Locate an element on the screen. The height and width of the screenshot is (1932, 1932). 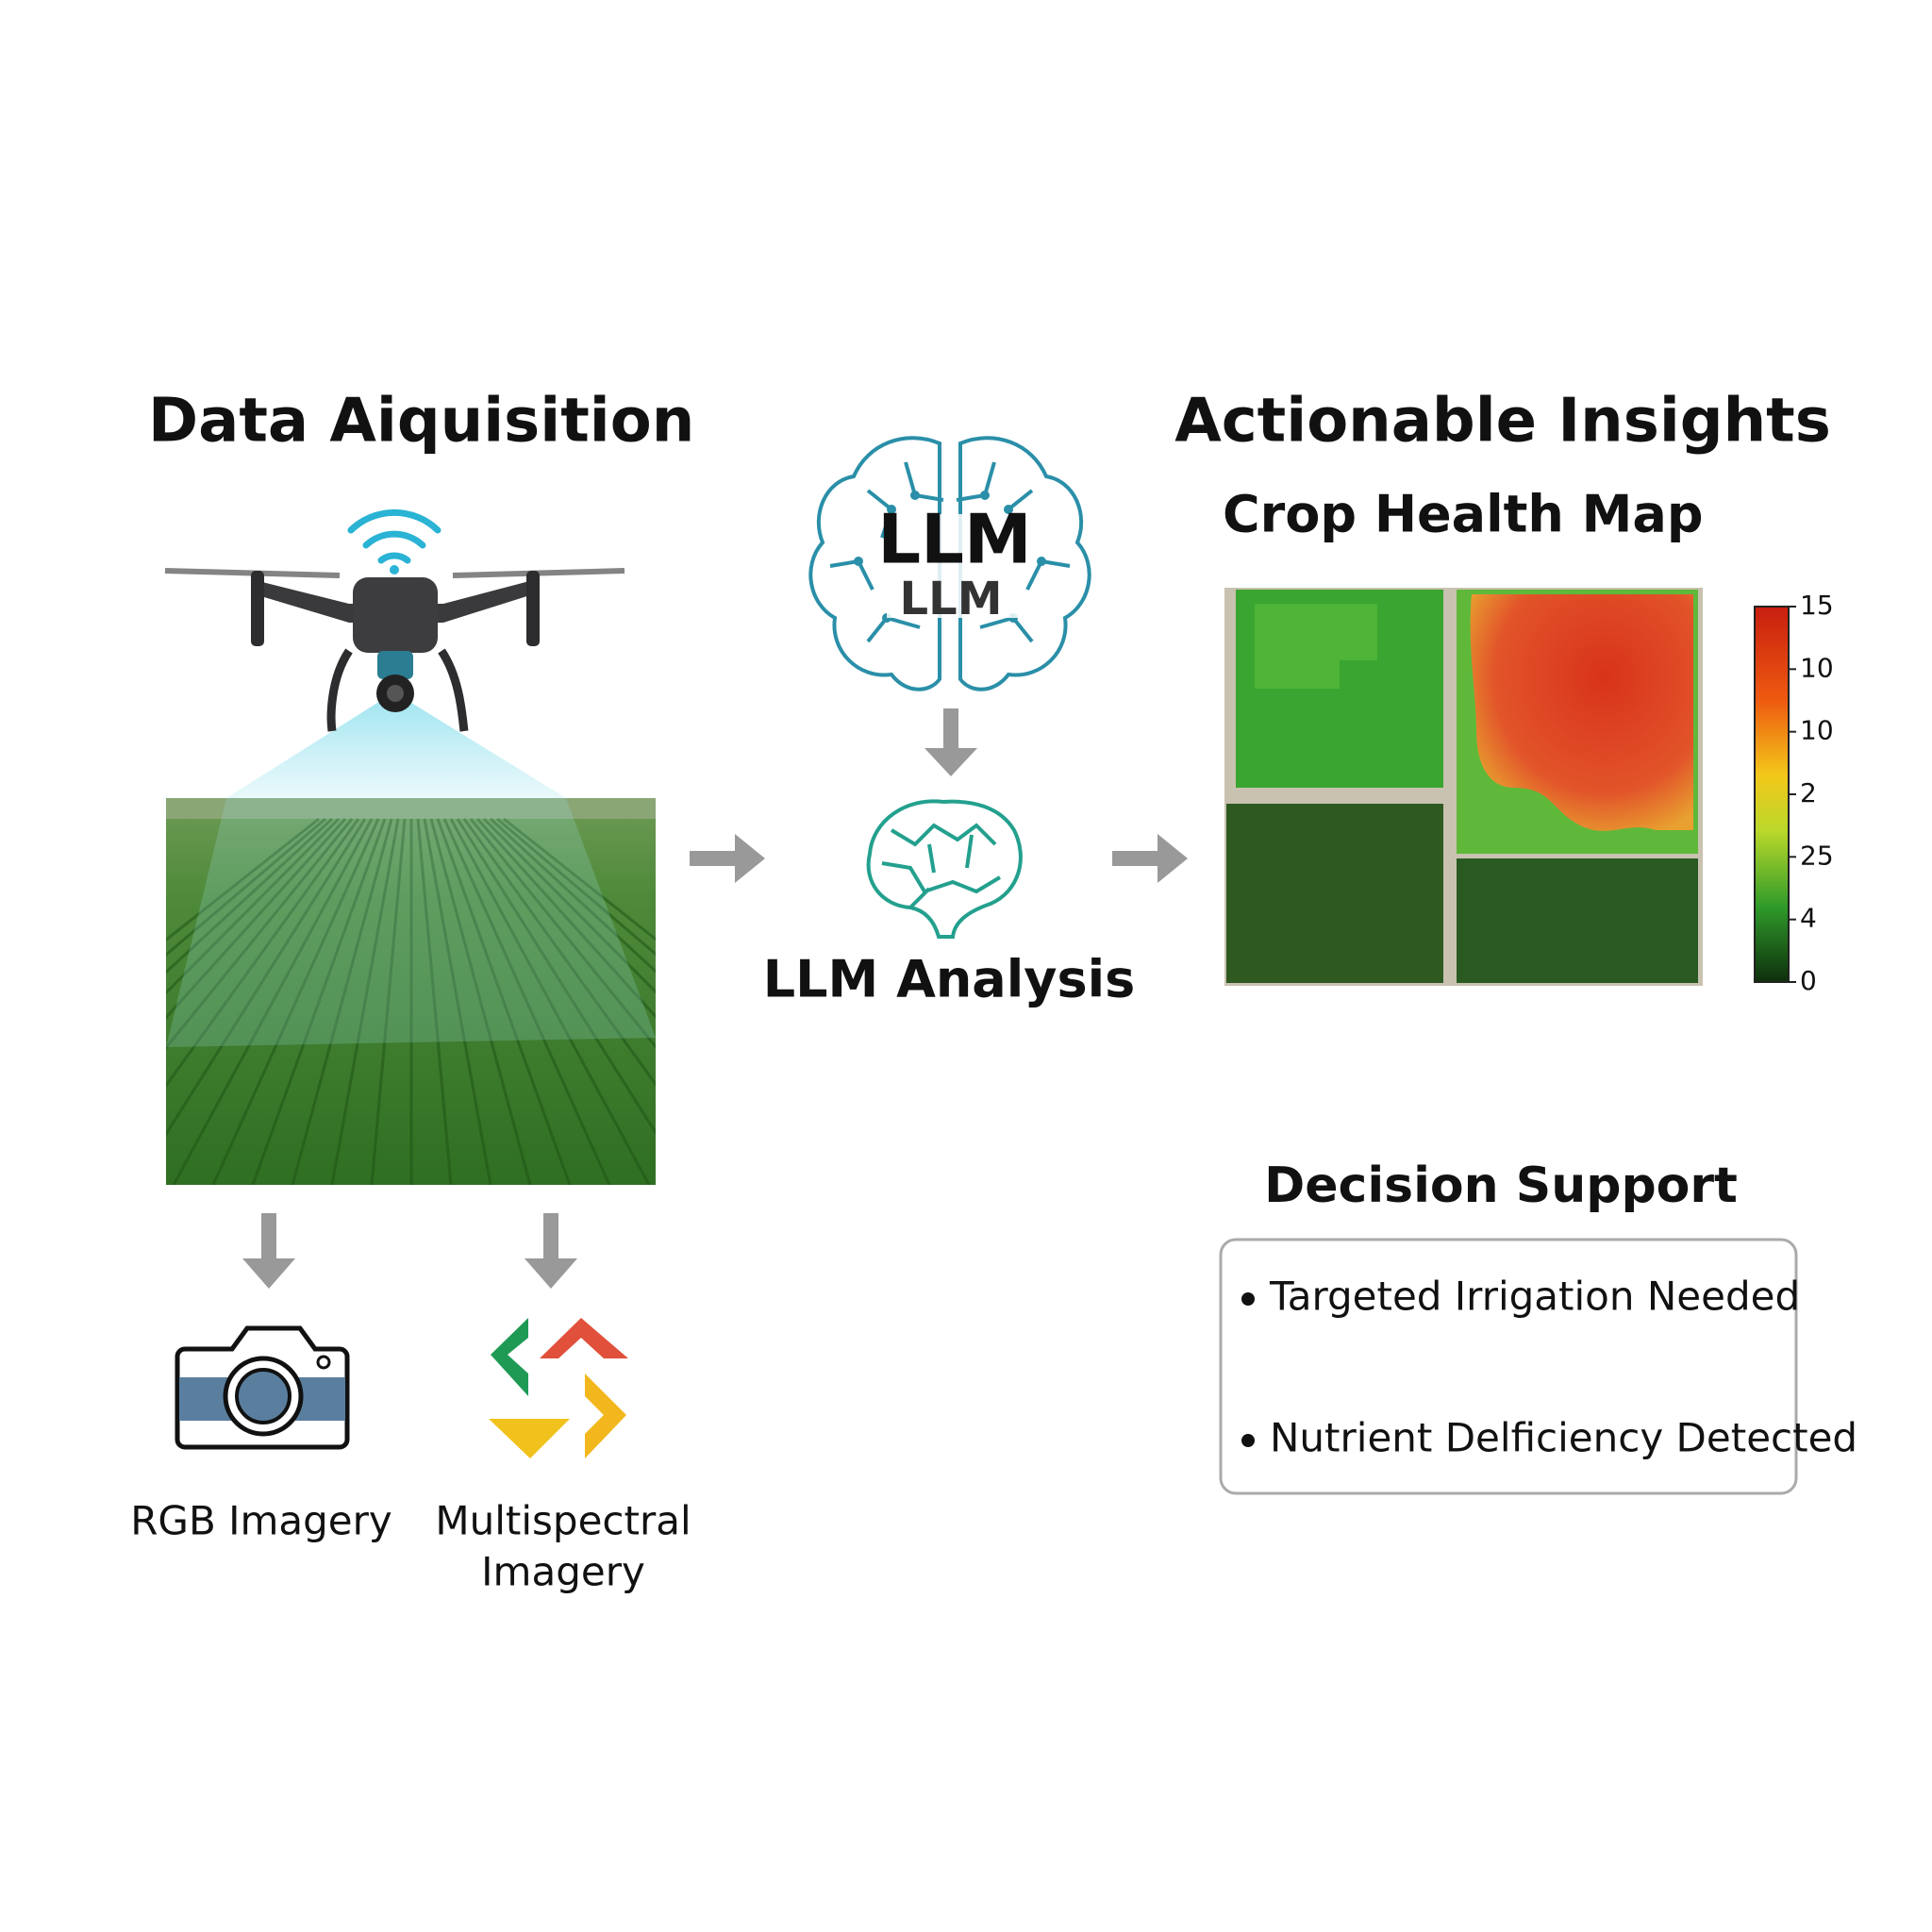
acquisition-title: Data Aiquisition is located at coordinates (421, 422).